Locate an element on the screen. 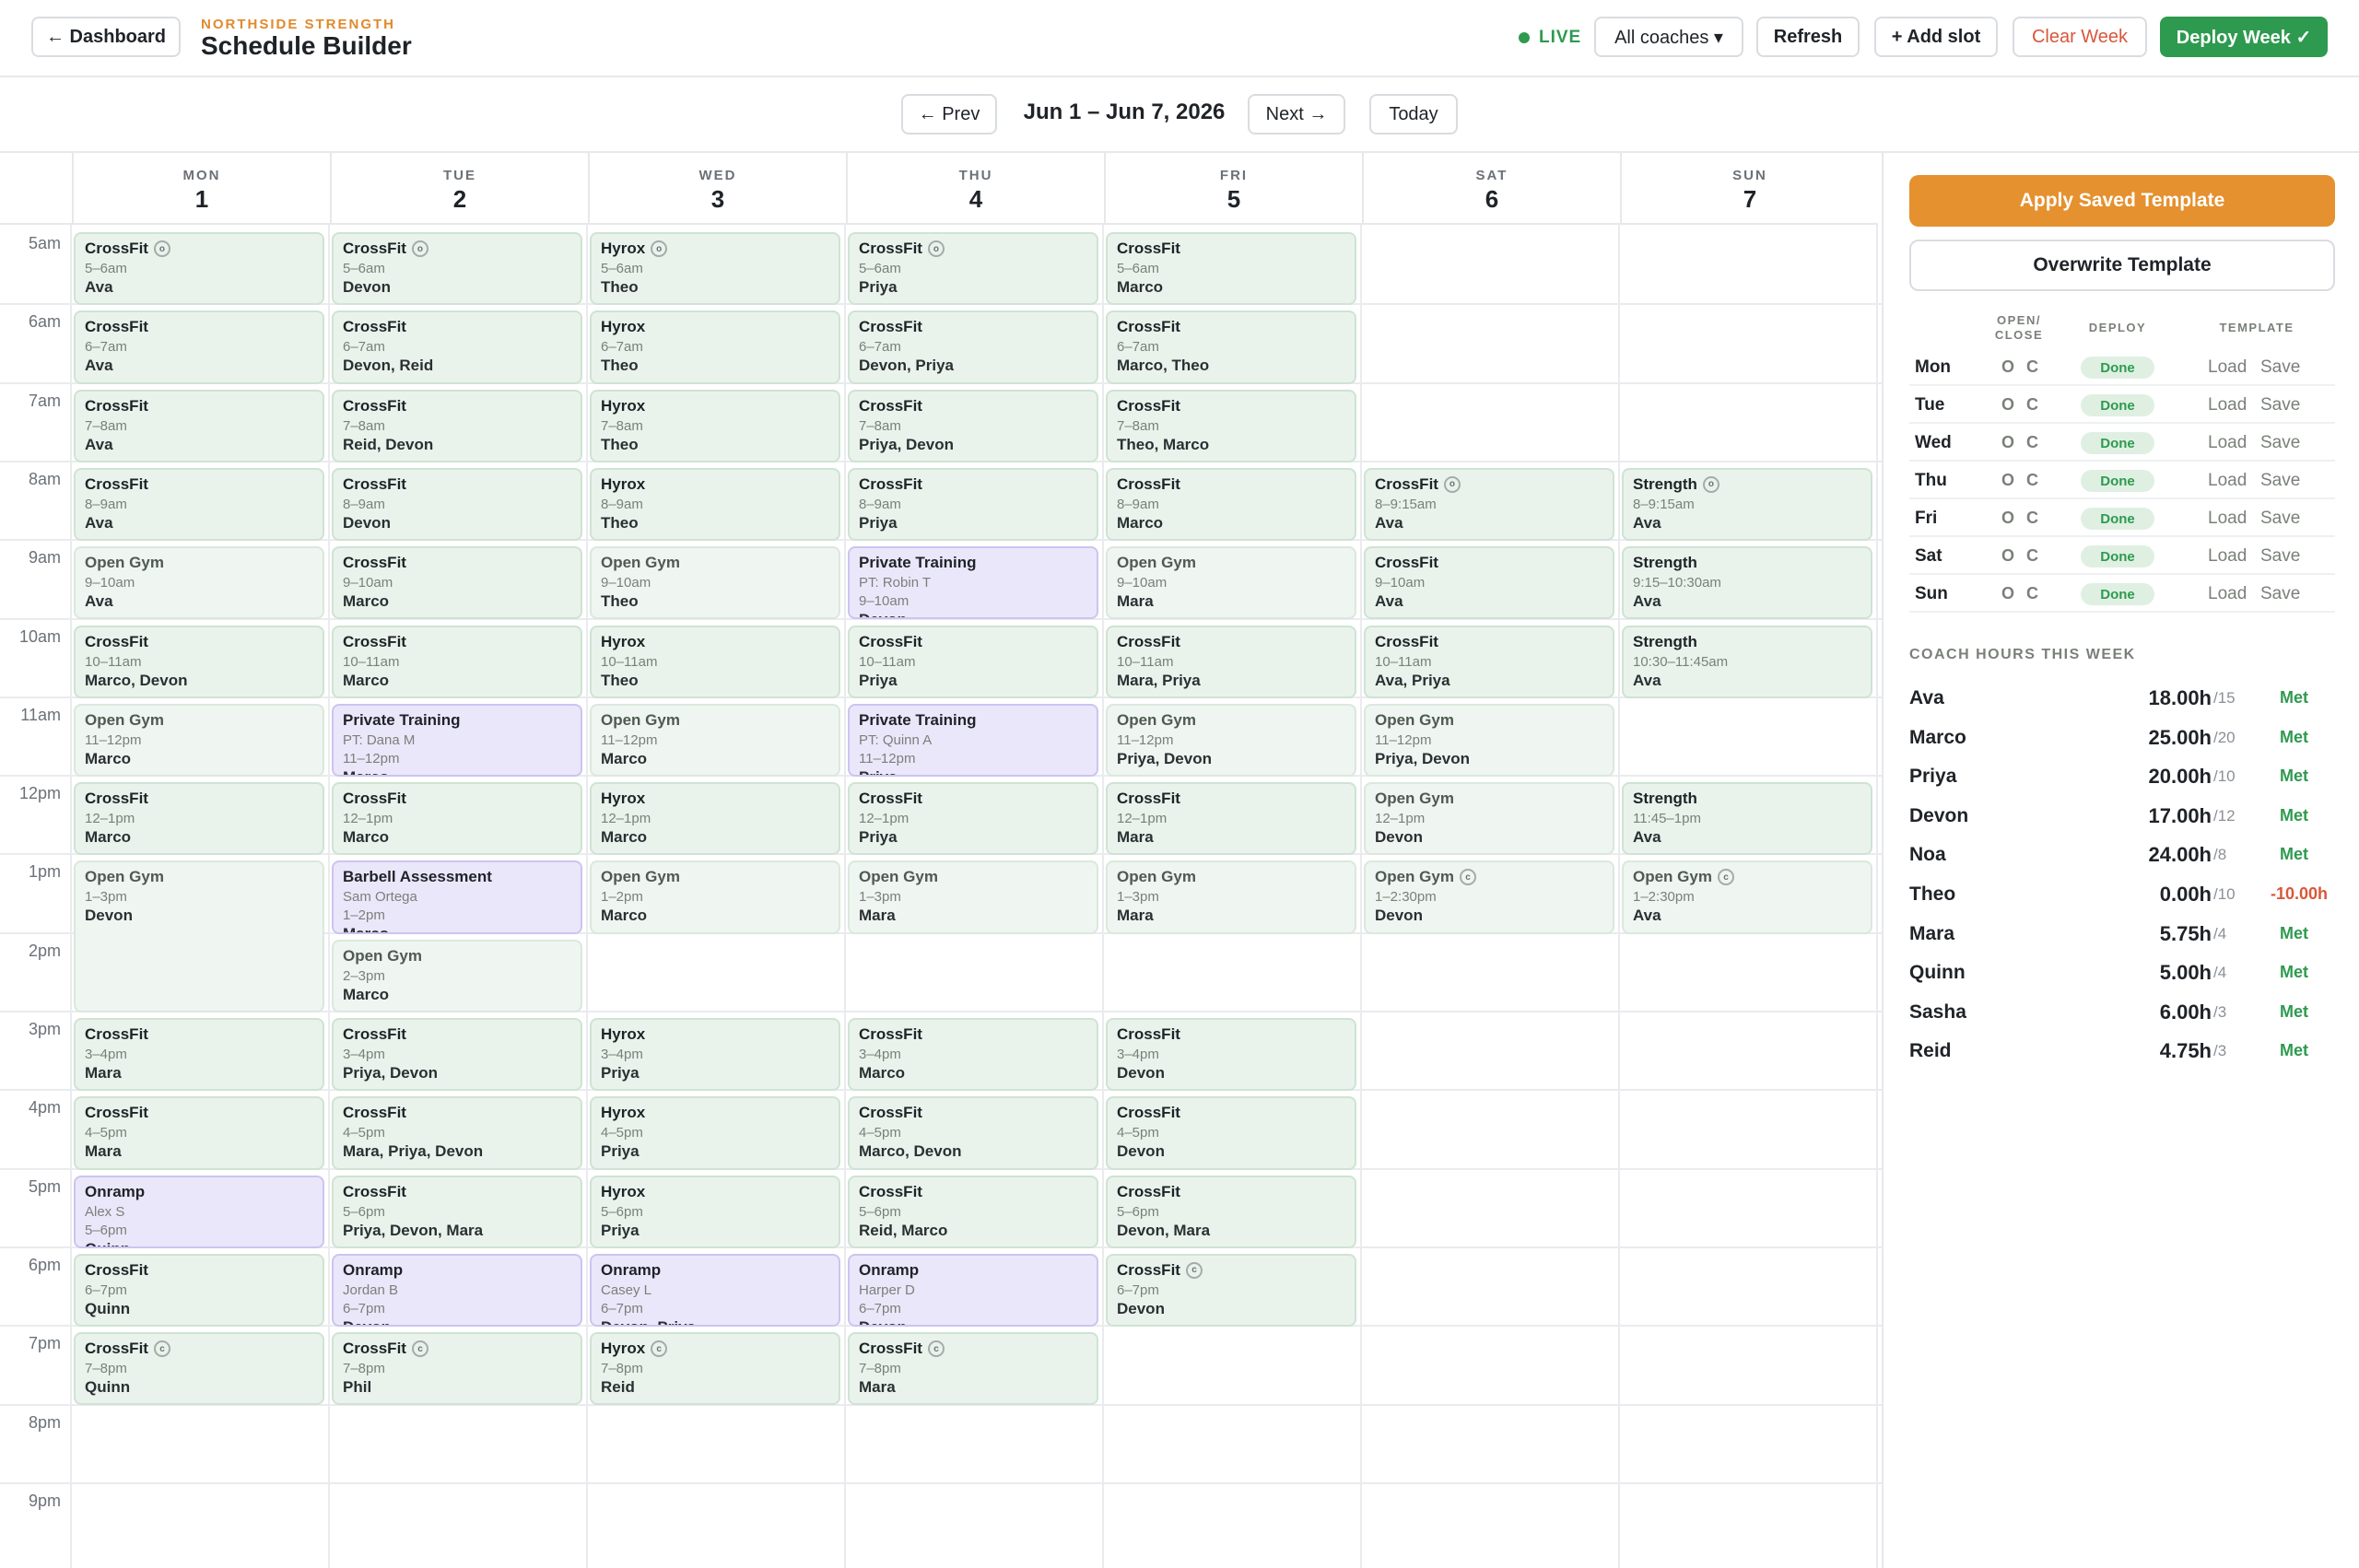  class-slot: Onramp Harper D 6–7pm Devon is located at coordinates (973, 1290).